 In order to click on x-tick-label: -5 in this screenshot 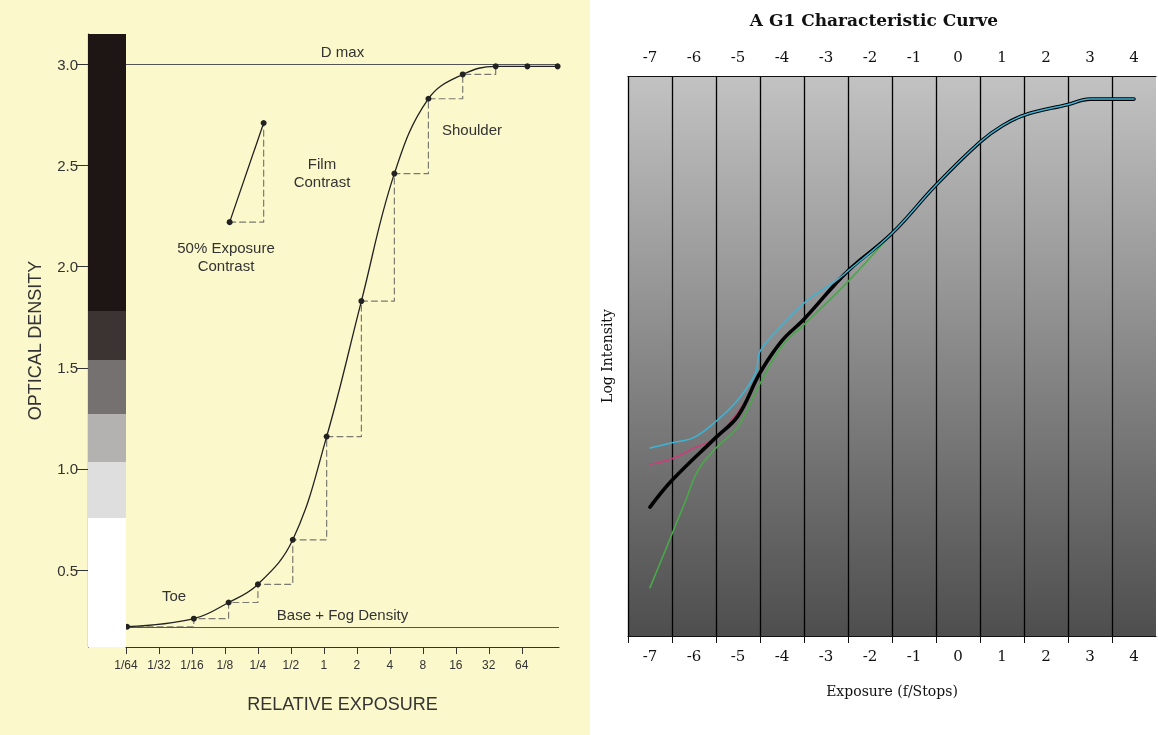, I will do `click(738, 655)`.